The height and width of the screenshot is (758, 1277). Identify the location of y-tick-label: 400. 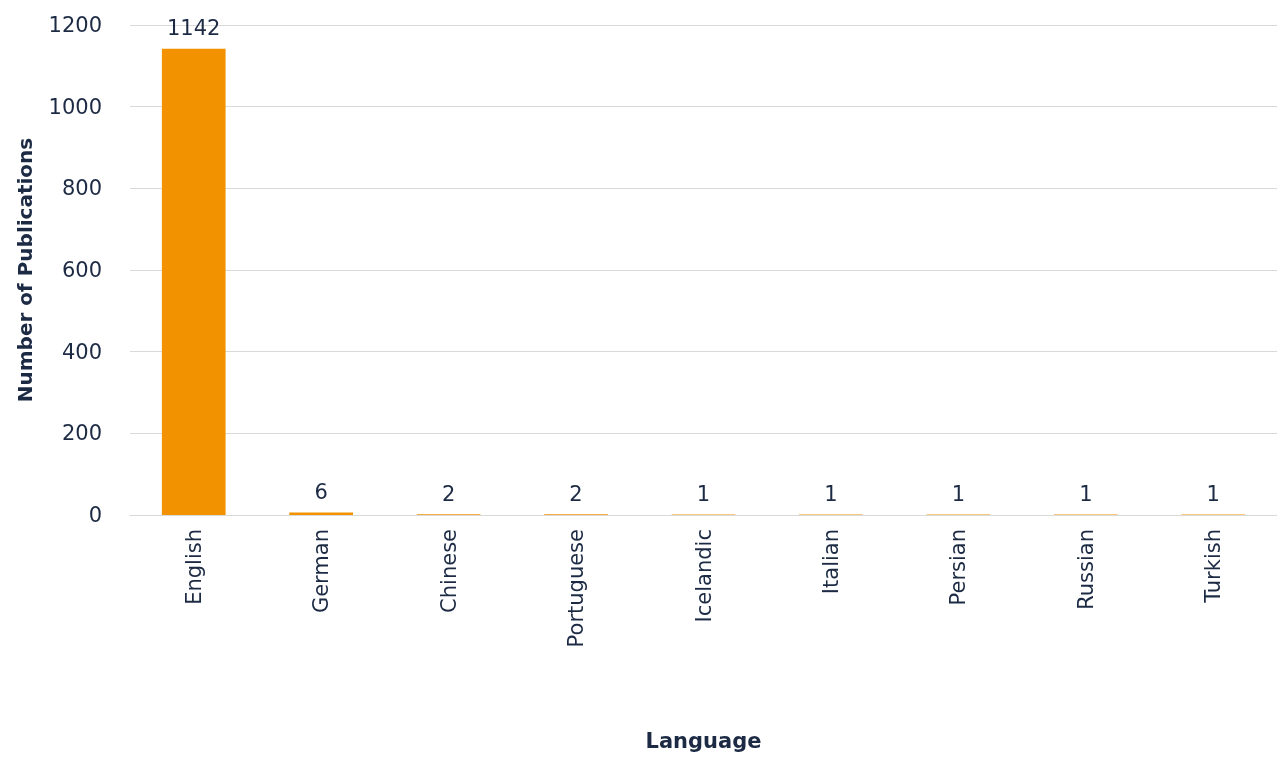
(81, 351).